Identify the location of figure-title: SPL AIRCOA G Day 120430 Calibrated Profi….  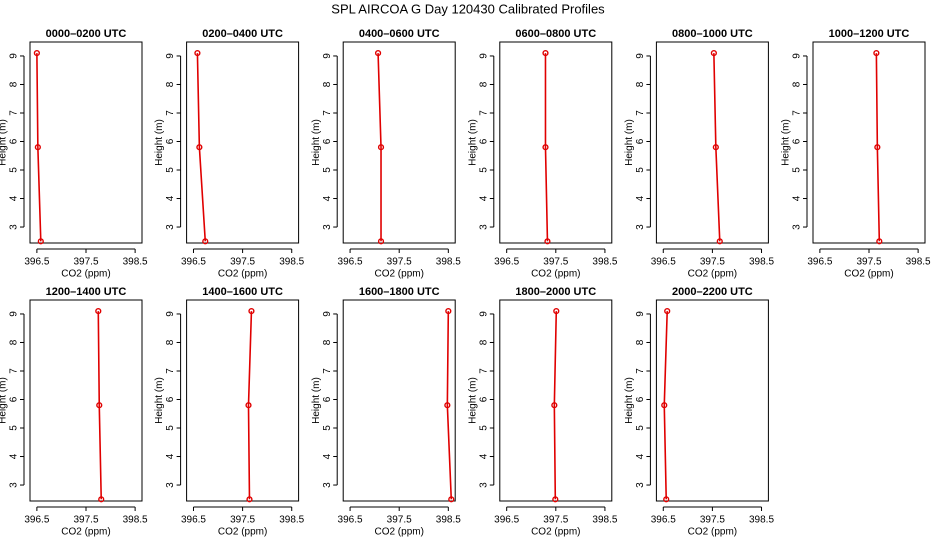
(468, 8).